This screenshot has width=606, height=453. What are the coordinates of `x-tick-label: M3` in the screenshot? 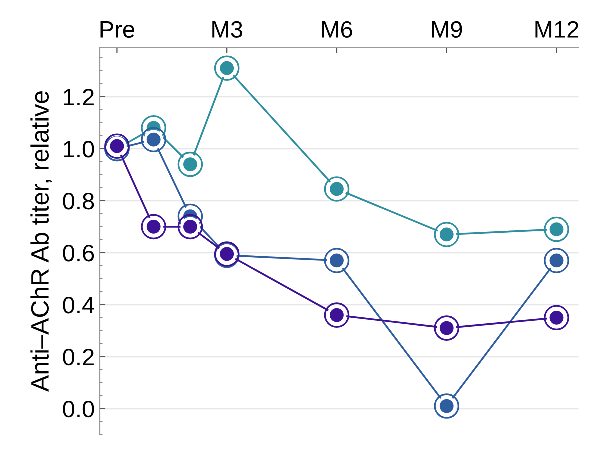 It's located at (227, 29).